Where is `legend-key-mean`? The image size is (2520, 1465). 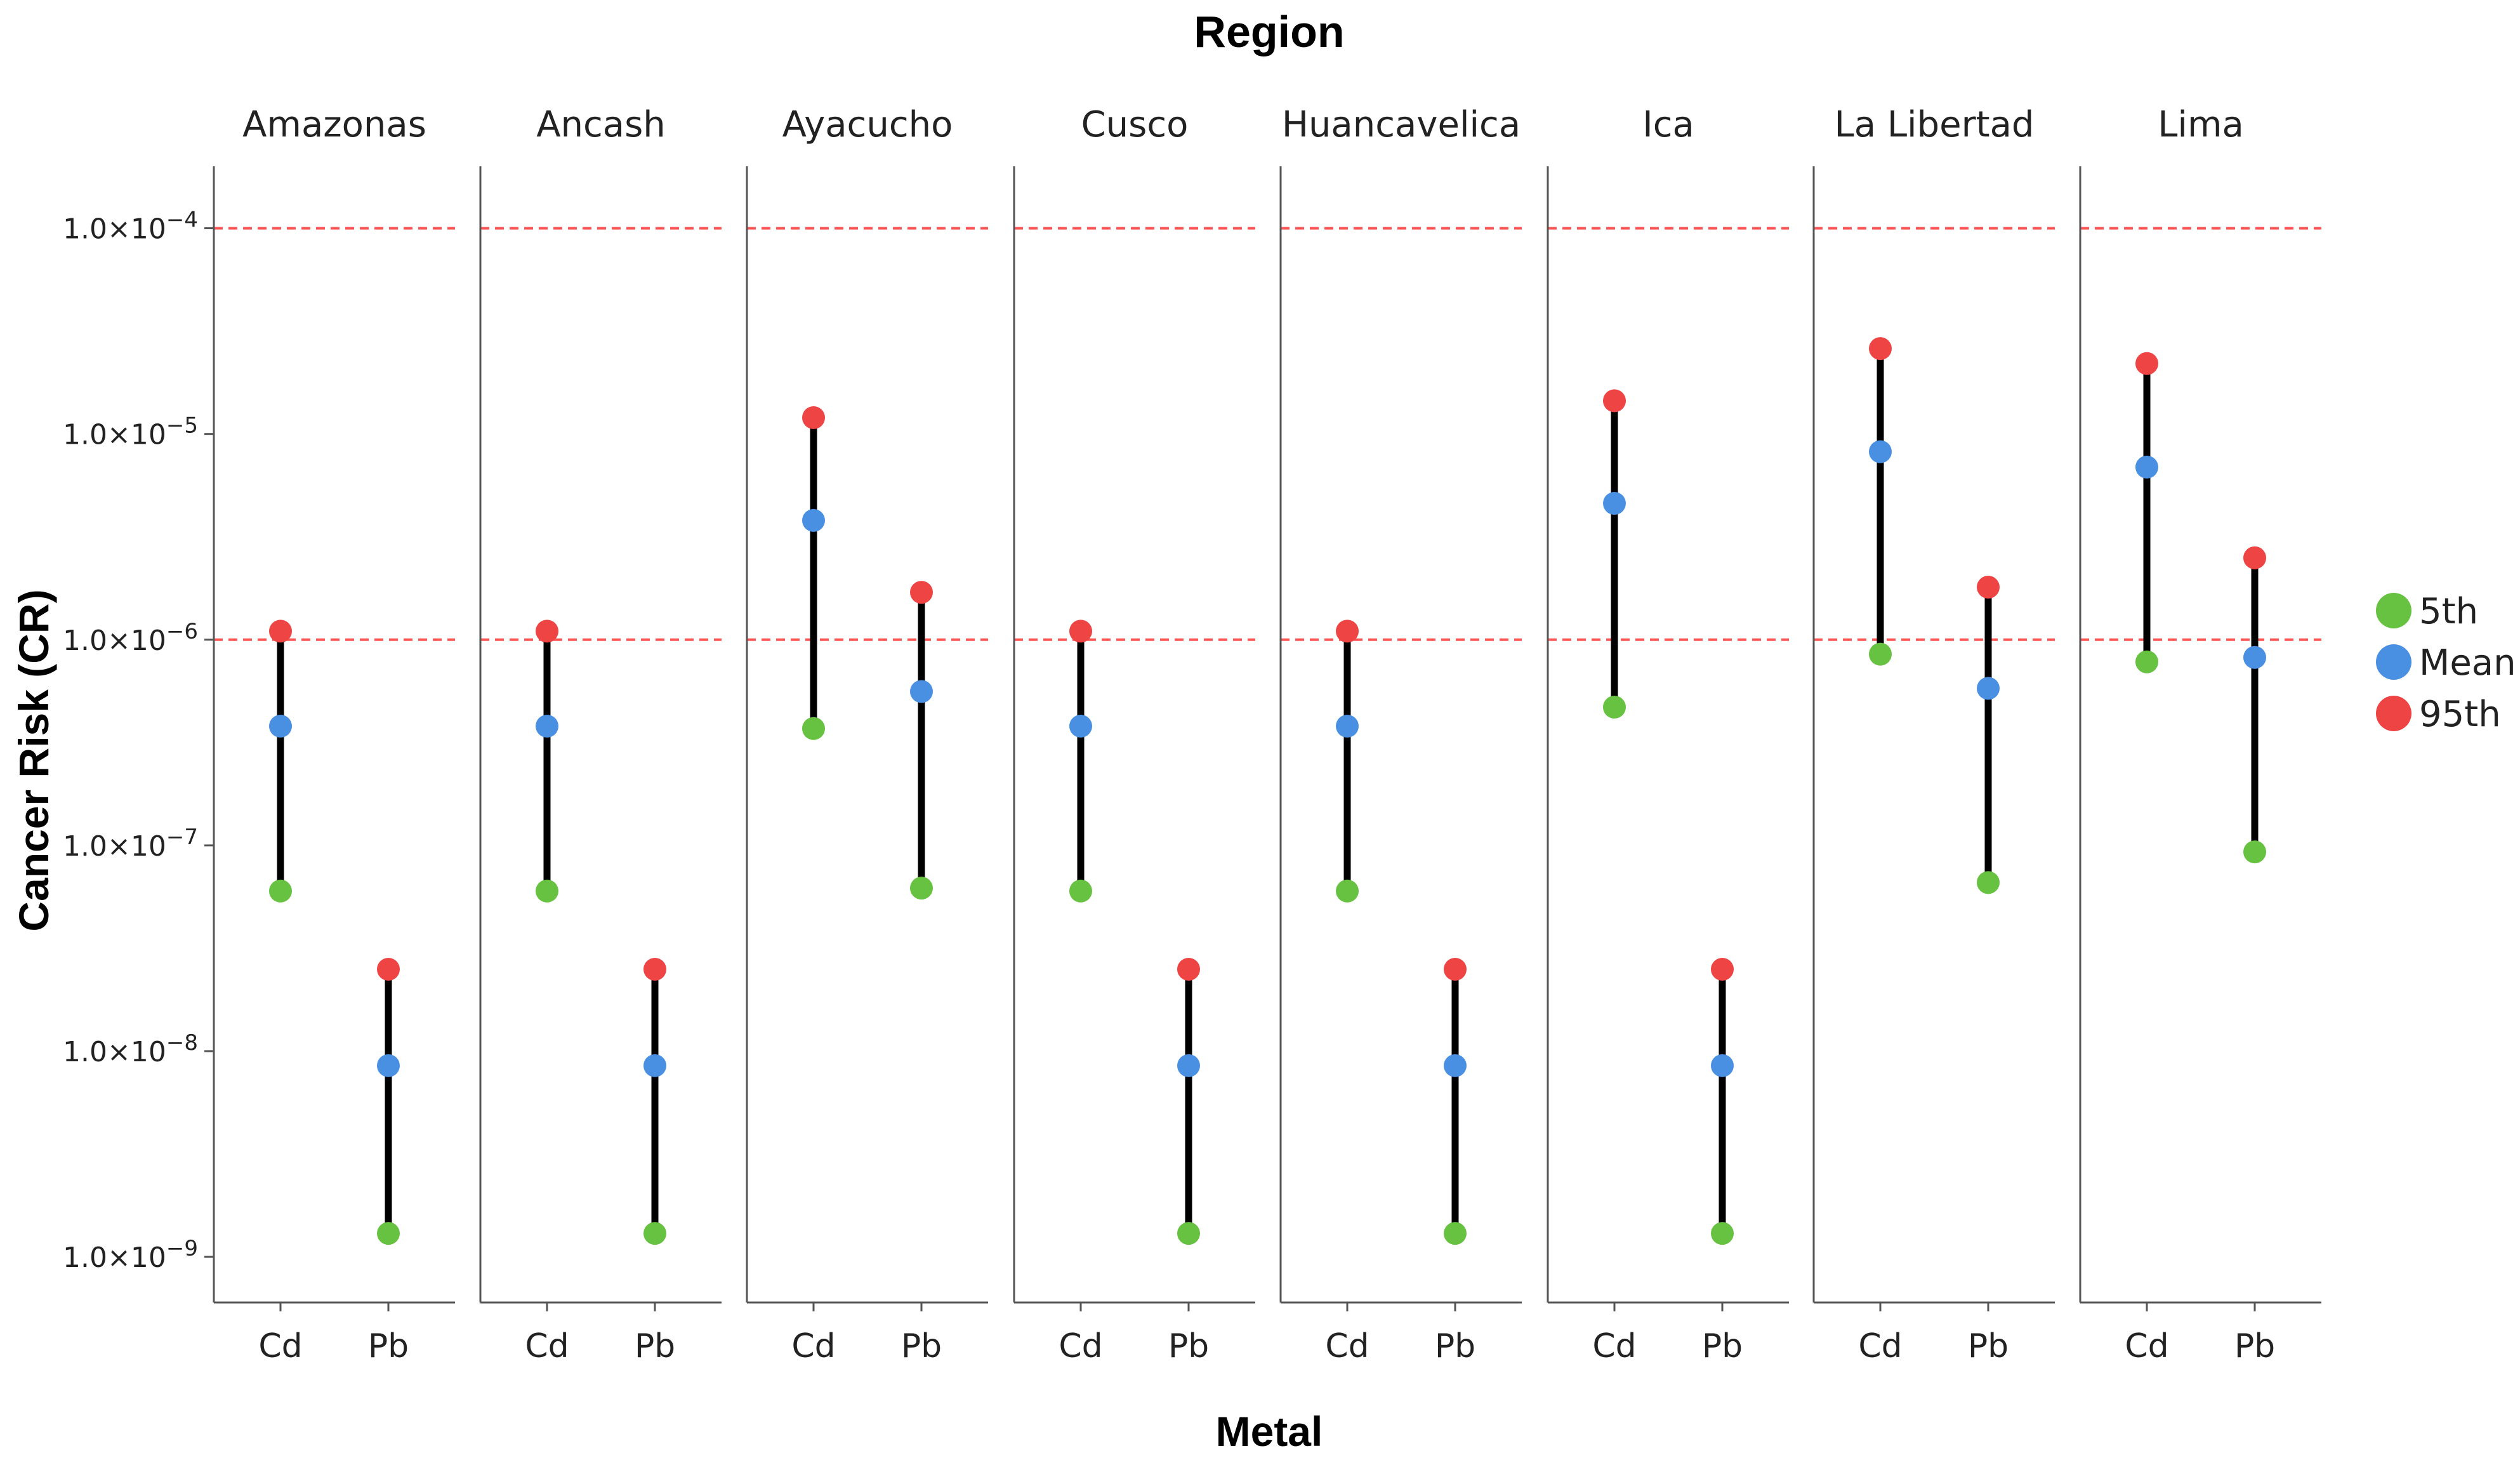
legend-key-mean is located at coordinates (2393, 662).